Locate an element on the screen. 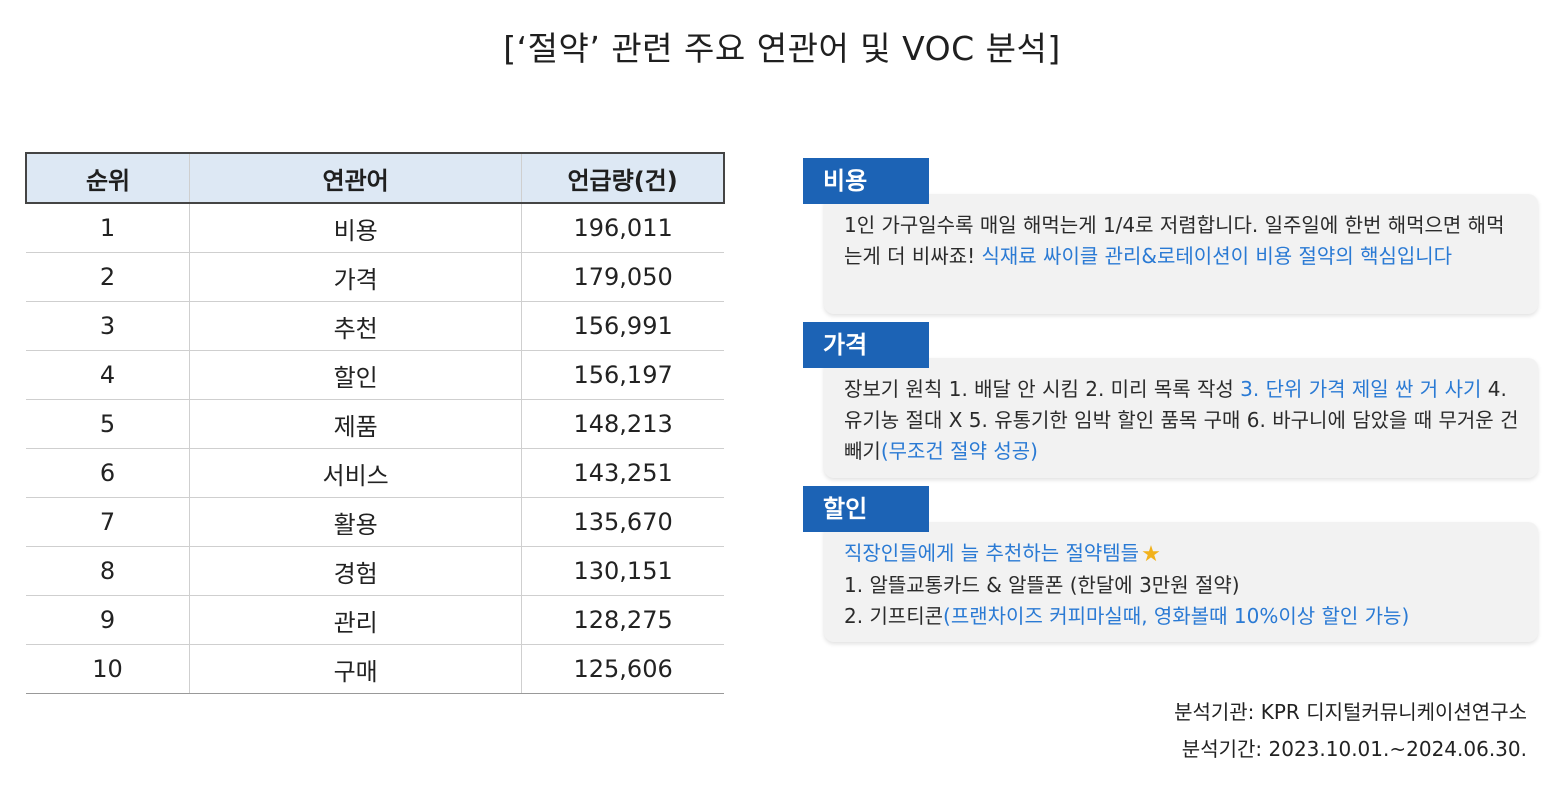  footer-period: 분석기간: 2023.10.01.~2024.06.30. is located at coordinates (1354, 749).